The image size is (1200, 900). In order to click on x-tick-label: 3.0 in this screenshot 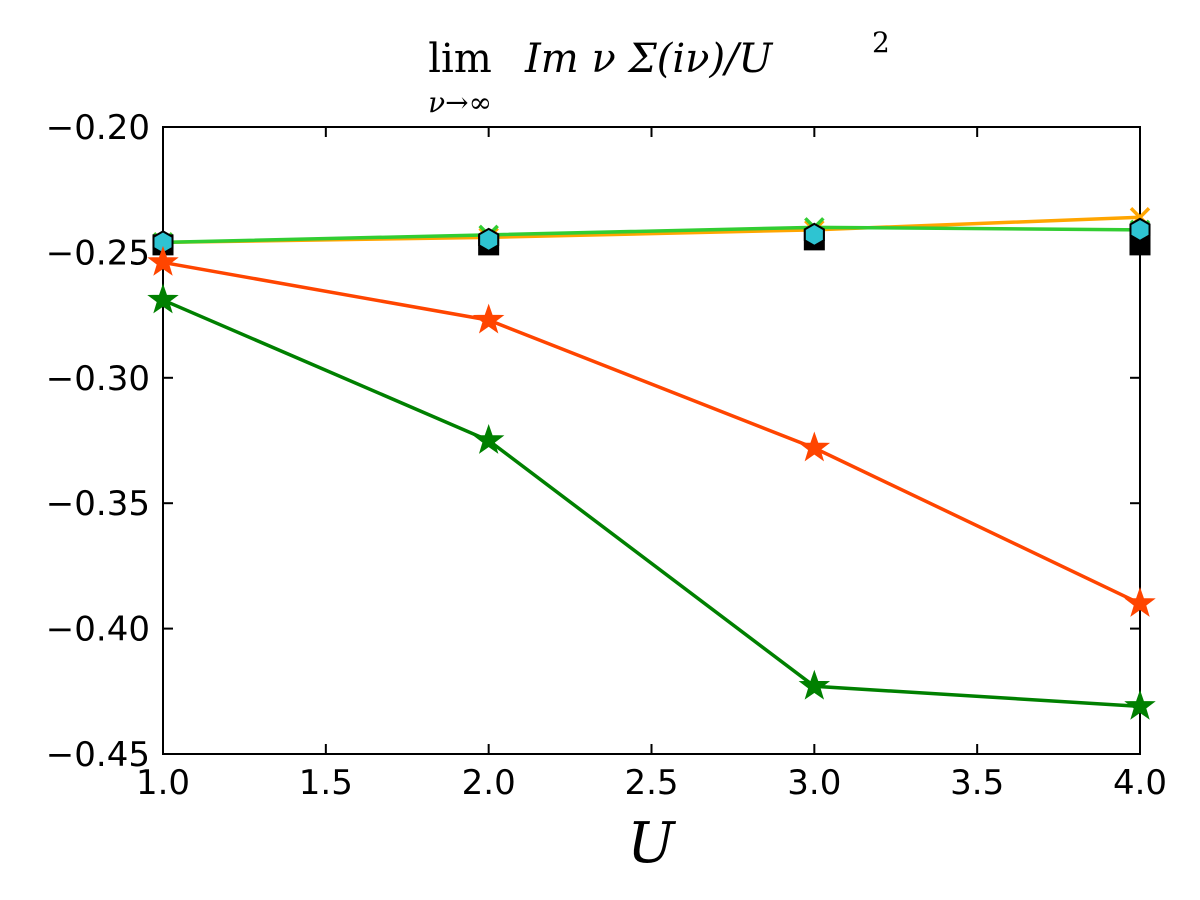, I will do `click(814, 783)`.